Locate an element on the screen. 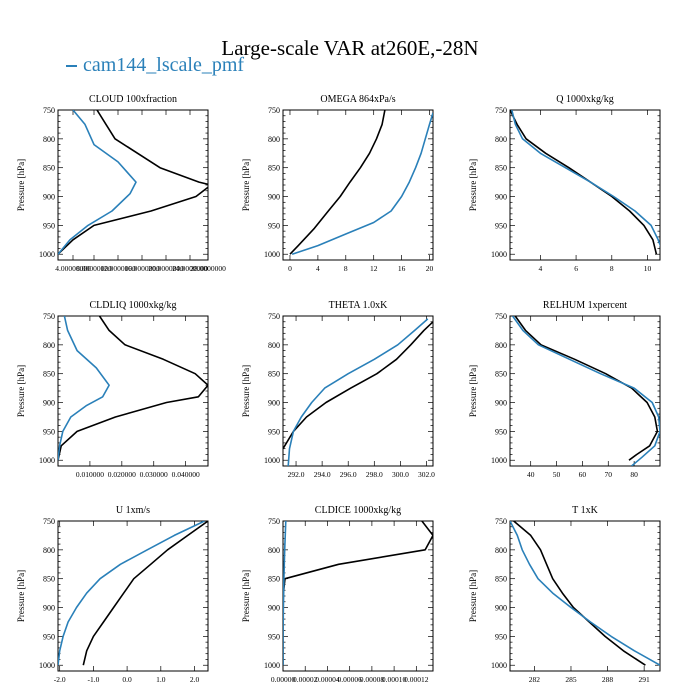  x-tick-label: 1.0 is located at coordinates (161, 679).